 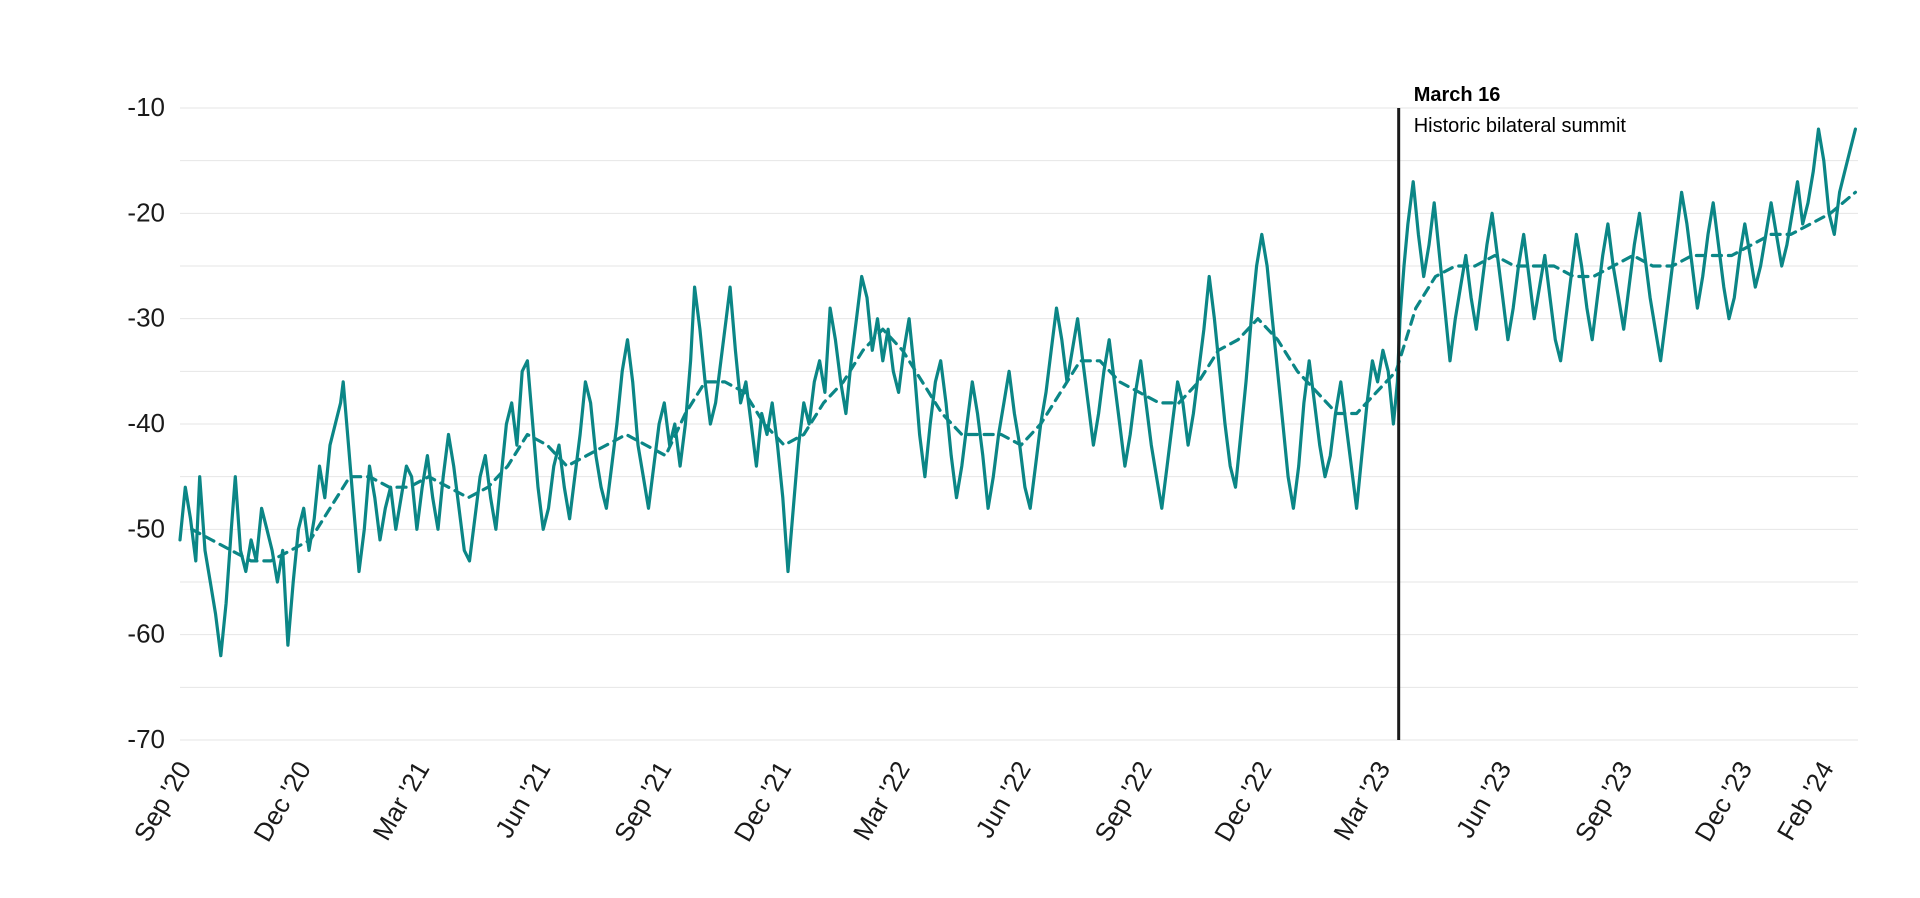 What do you see at coordinates (643, 801) in the screenshot?
I see `x-tick-label: Sep '21` at bounding box center [643, 801].